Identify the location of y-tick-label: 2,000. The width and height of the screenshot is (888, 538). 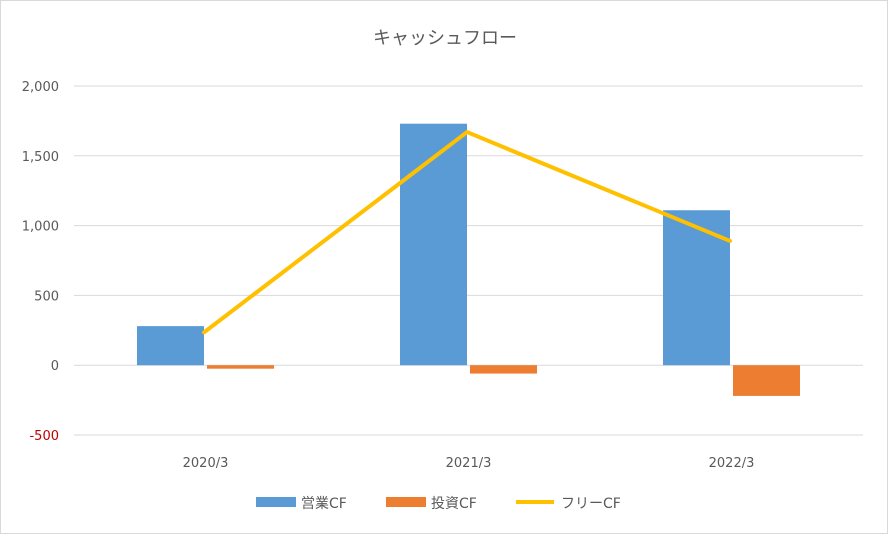
(40, 87).